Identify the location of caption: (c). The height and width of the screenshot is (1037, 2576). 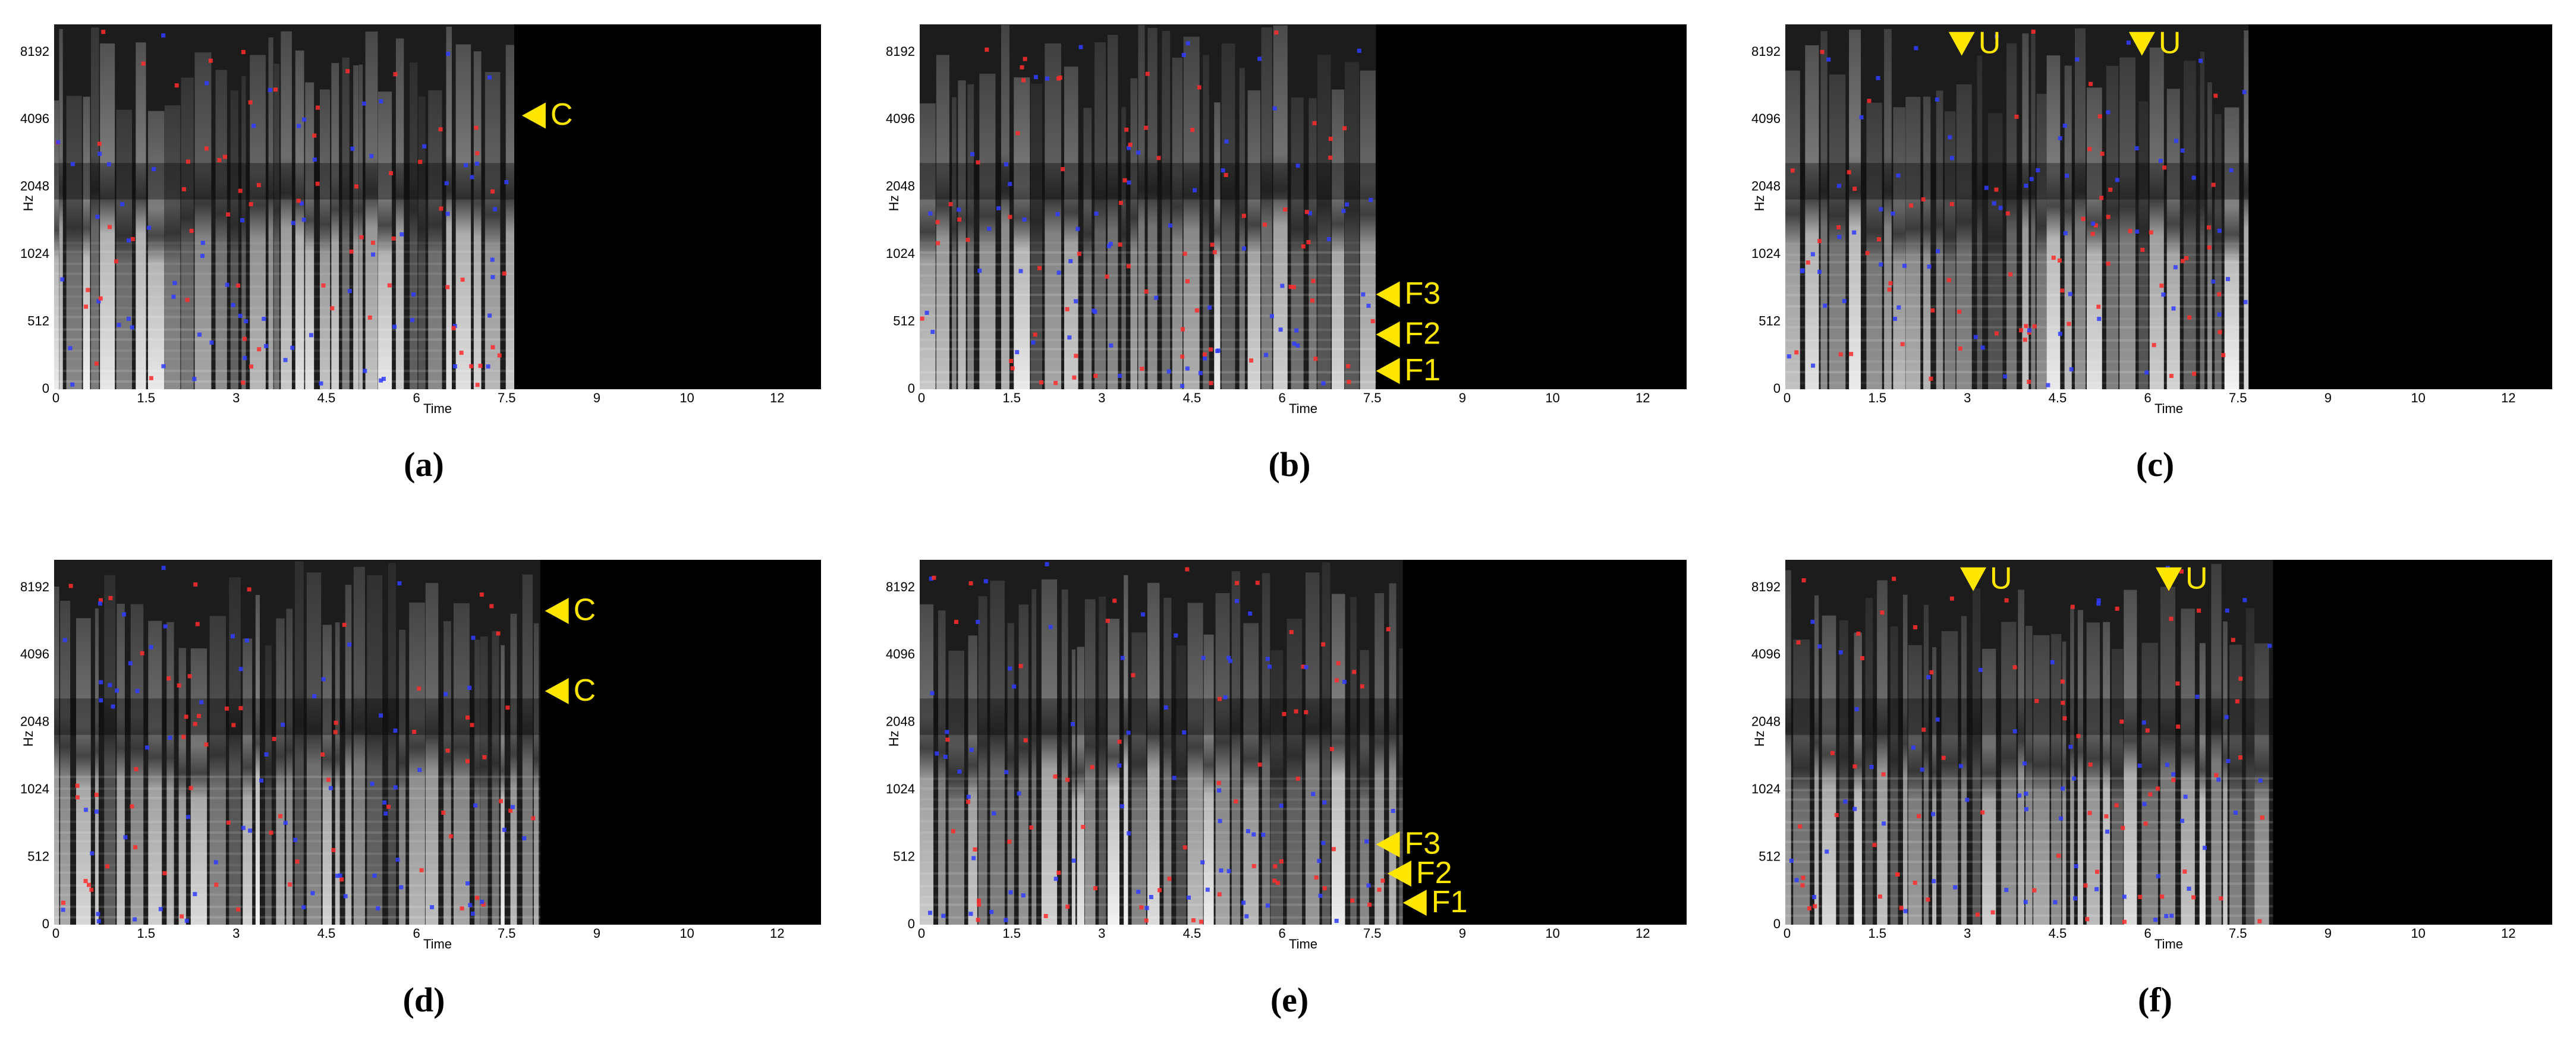
(2155, 464).